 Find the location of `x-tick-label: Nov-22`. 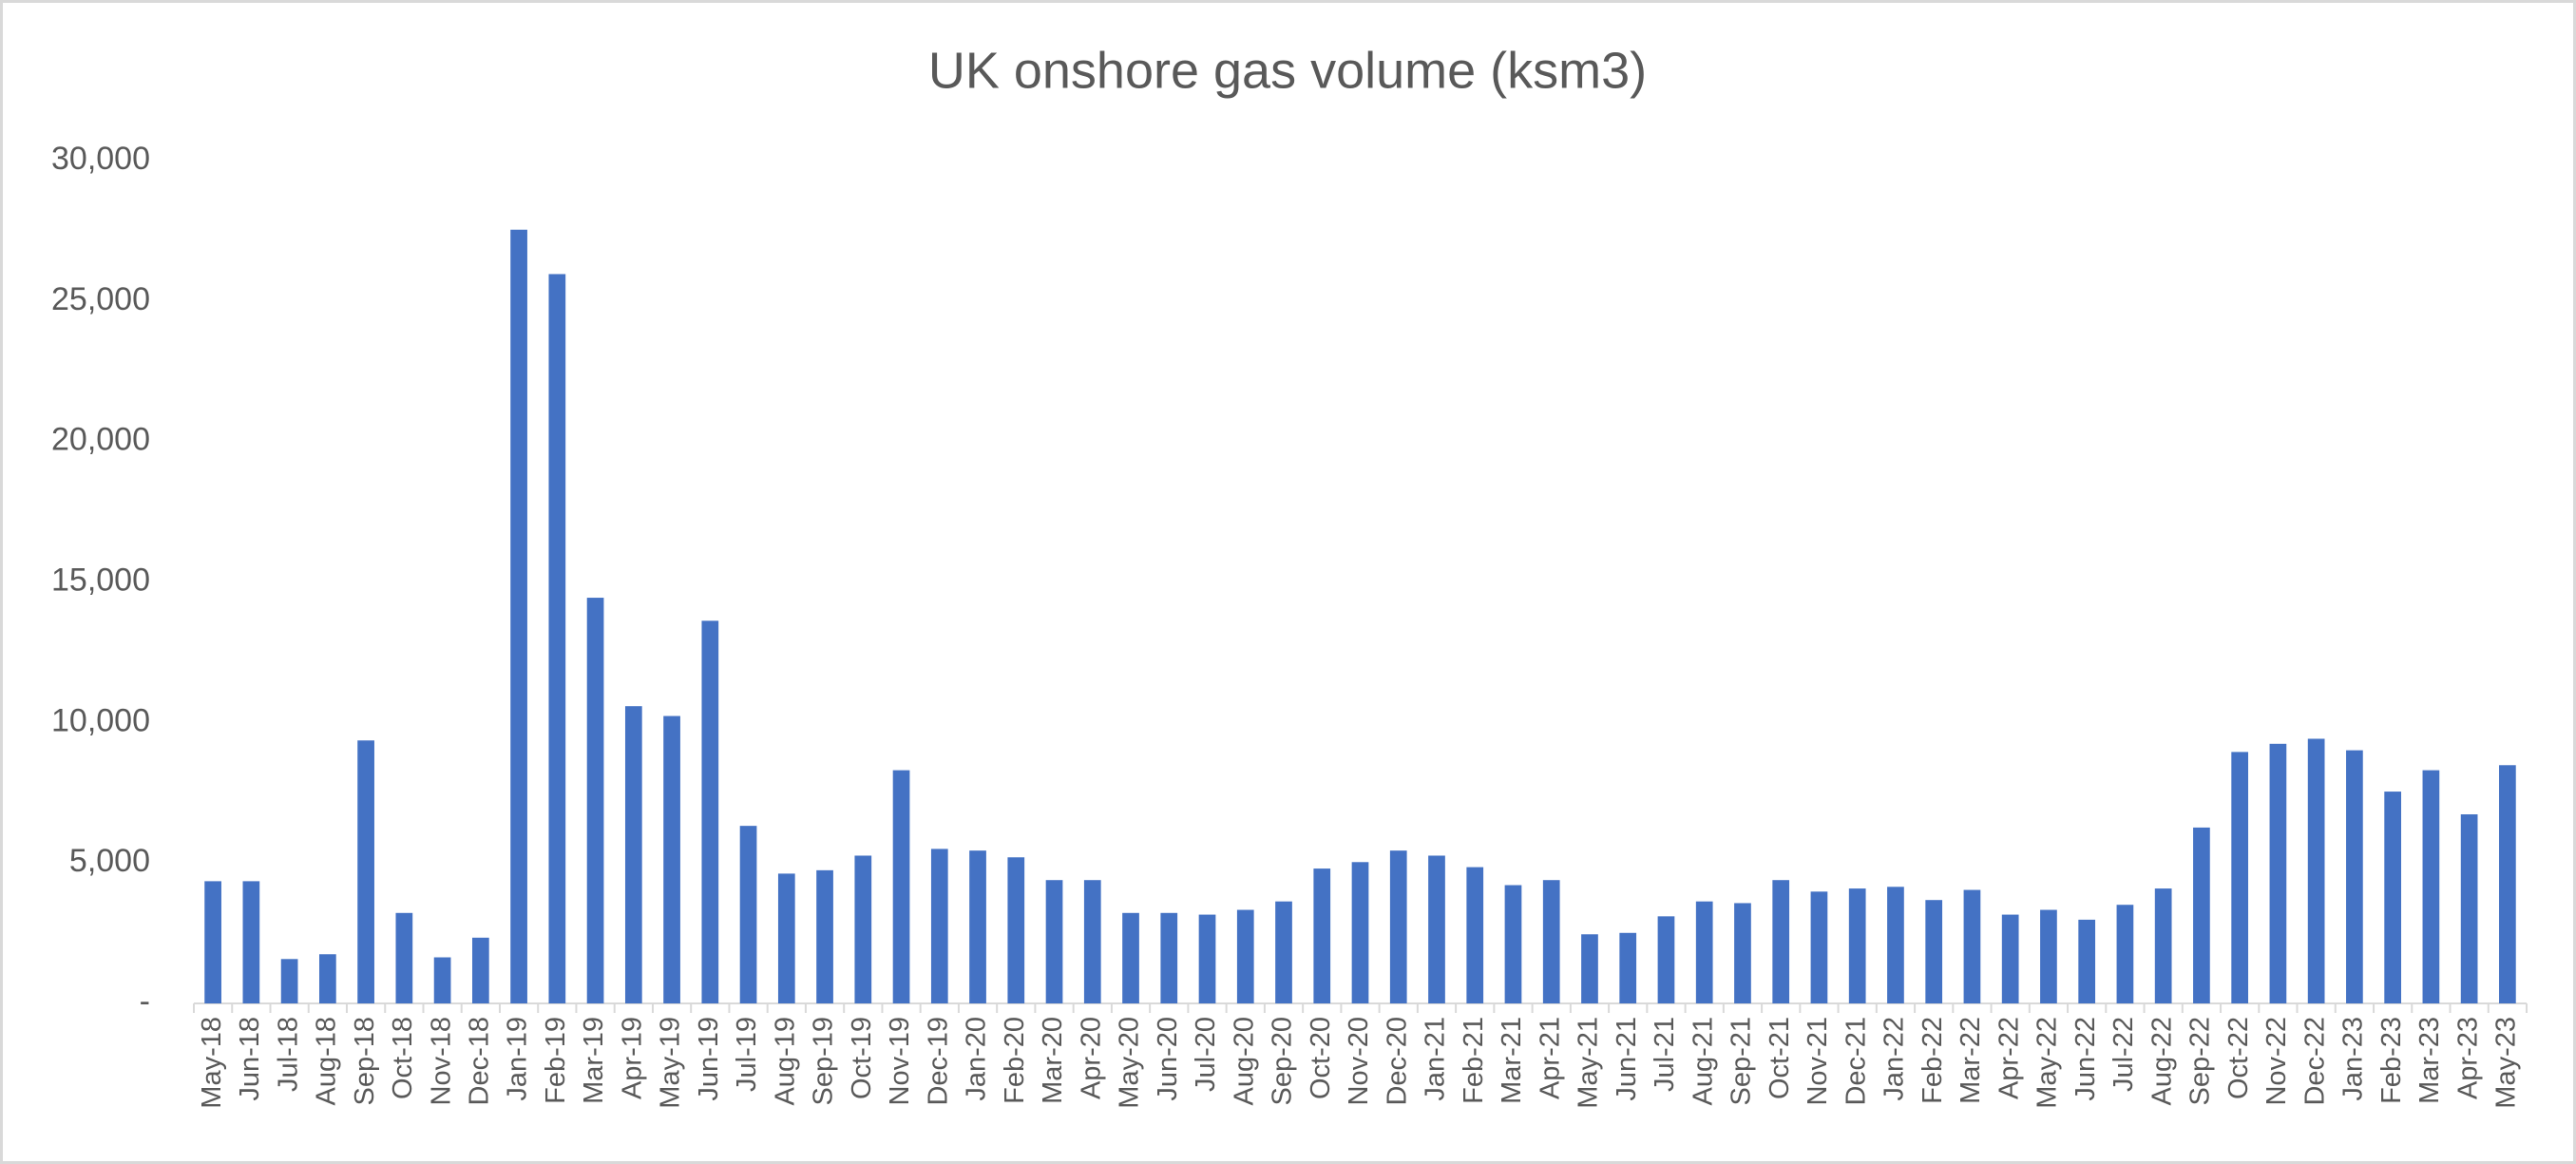

x-tick-label: Nov-22 is located at coordinates (2276, 1061).